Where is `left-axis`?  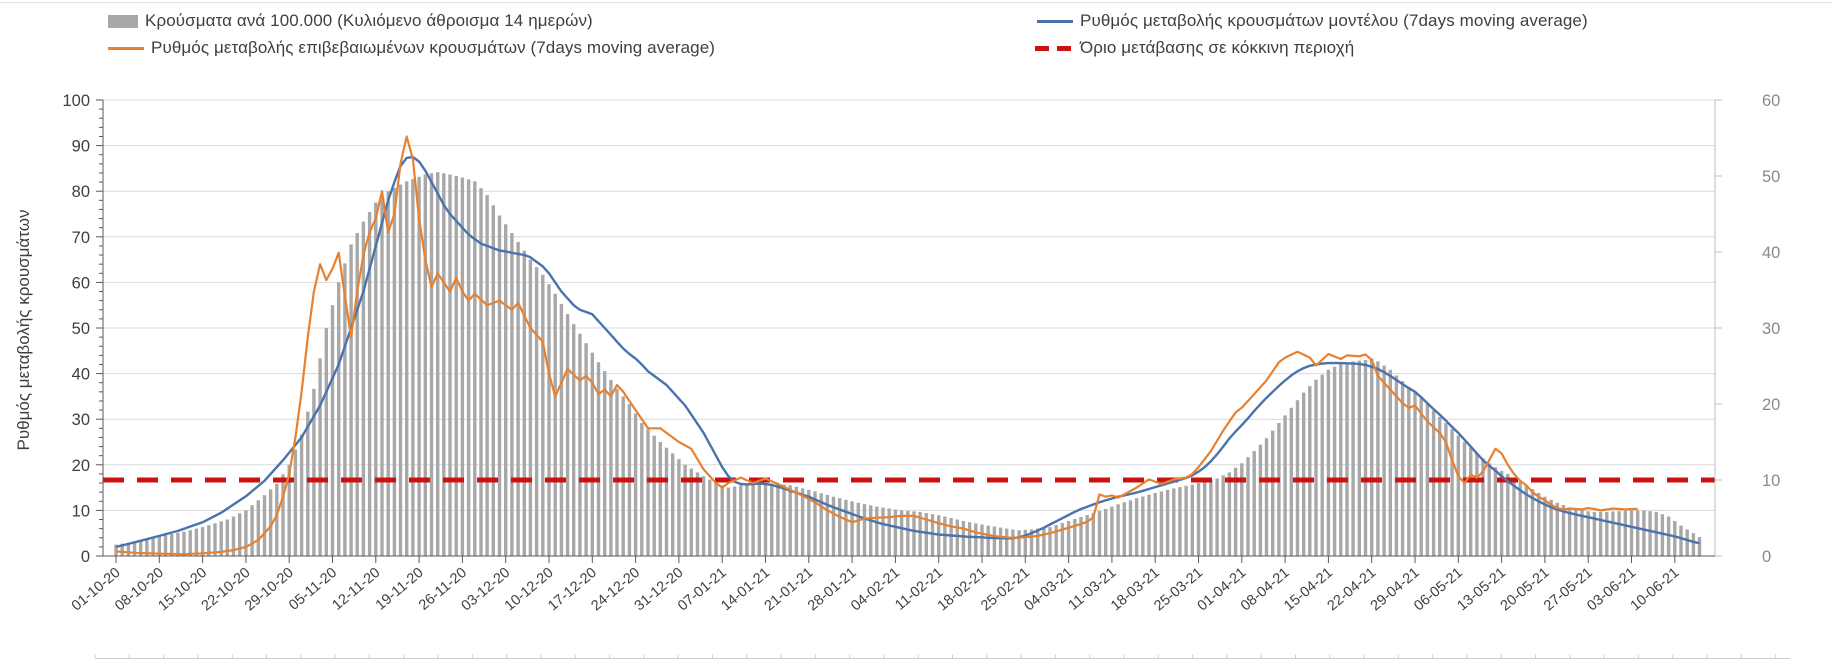 left-axis is located at coordinates (100, 328).